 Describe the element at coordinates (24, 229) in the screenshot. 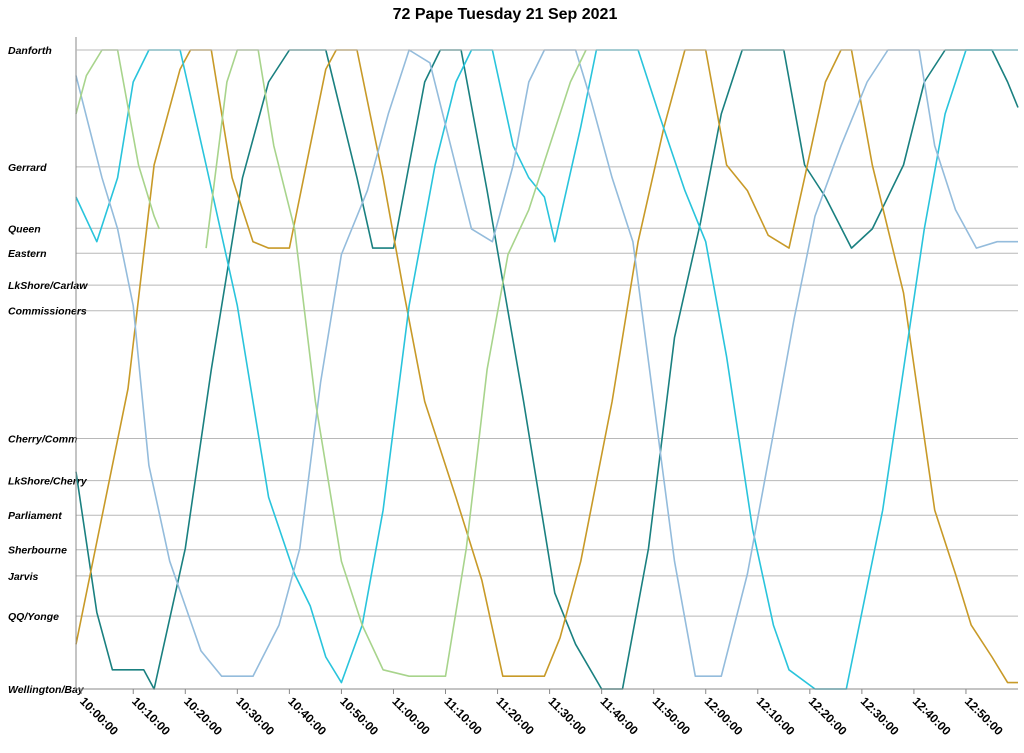

I see `stop-label: Queen` at that location.